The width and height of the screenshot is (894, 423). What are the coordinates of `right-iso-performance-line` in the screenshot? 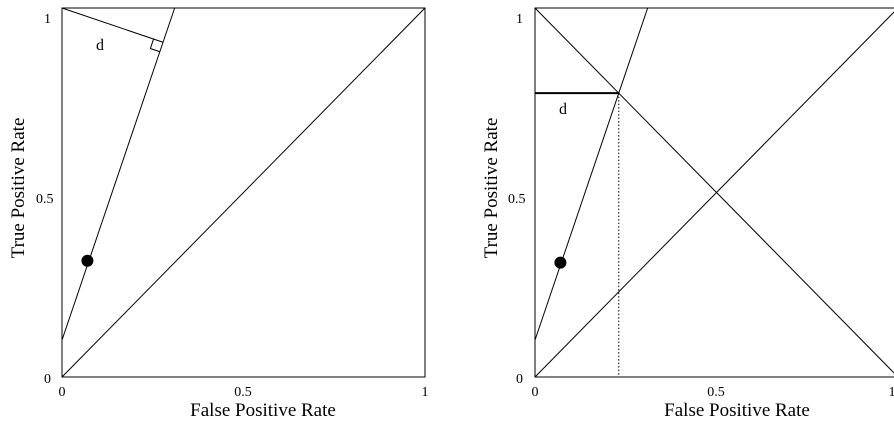 It's located at (591, 174).